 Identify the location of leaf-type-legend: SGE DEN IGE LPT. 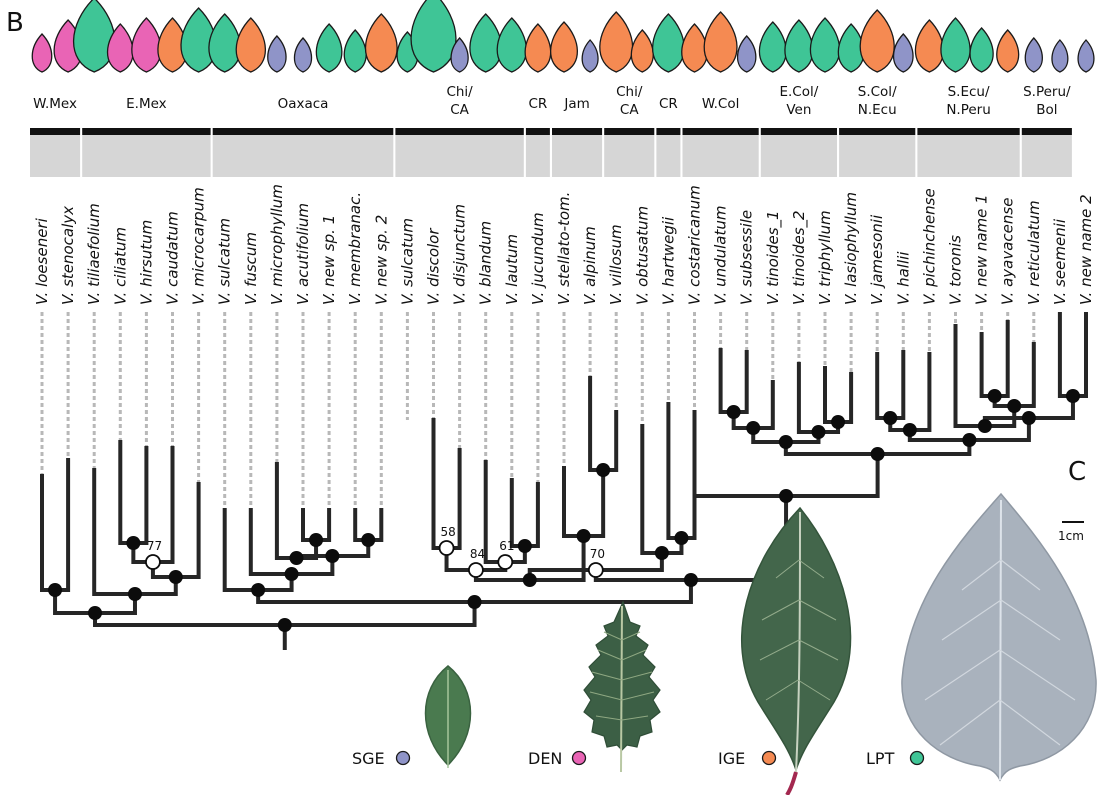
(638, 758).